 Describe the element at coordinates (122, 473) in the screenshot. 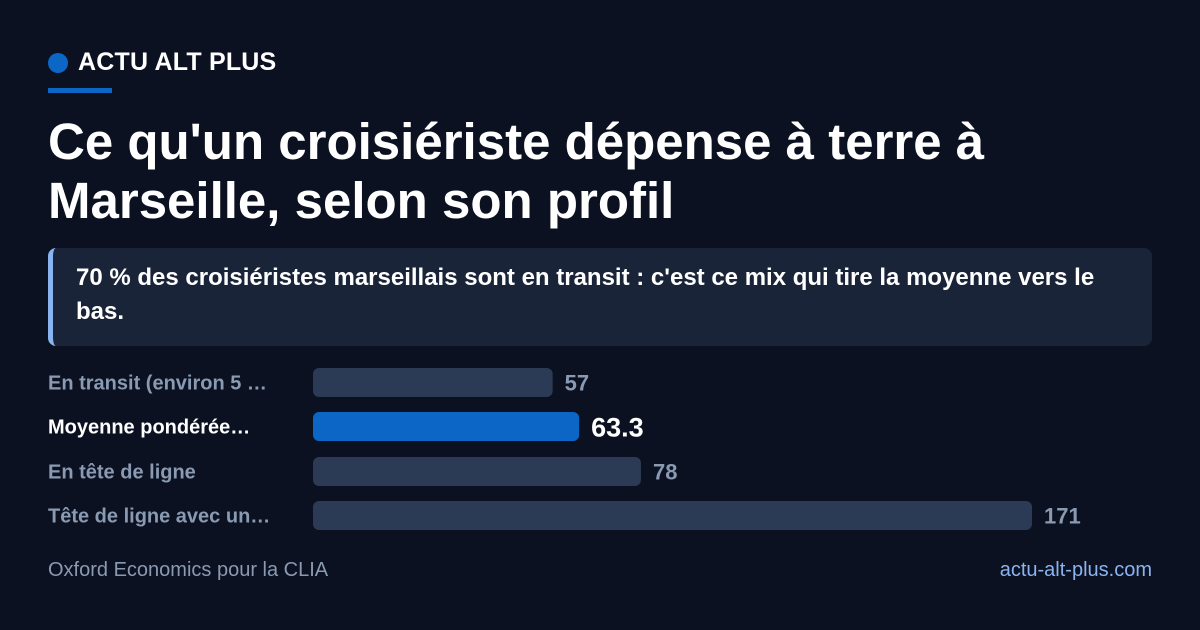

I see `category-label: En tête de ligne` at that location.